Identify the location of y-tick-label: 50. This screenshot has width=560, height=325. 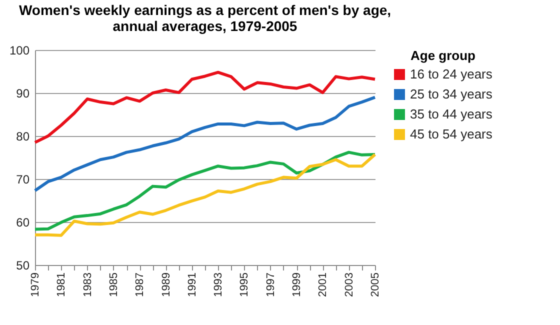
(23, 265).